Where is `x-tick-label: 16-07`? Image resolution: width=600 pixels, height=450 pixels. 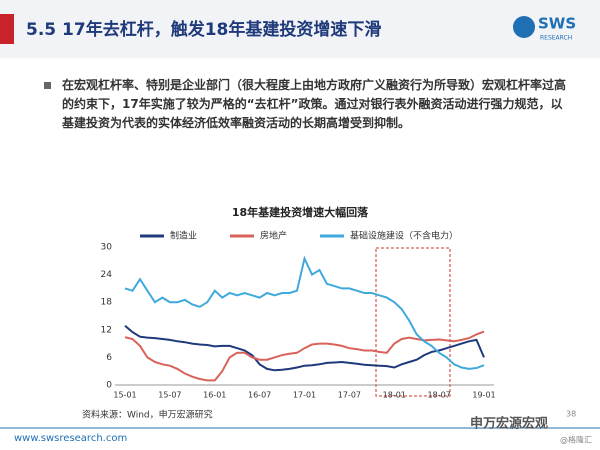
x-tick-label: 16-07 is located at coordinates (259, 395).